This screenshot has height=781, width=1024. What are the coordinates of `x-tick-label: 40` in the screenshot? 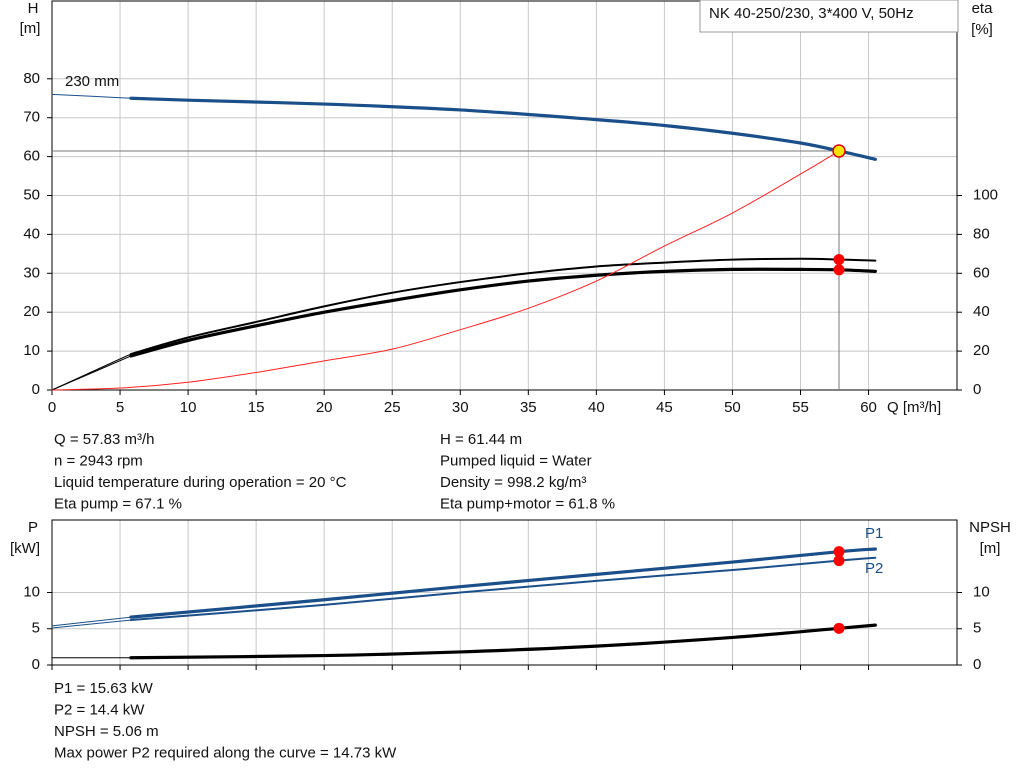 It's located at (596, 407).